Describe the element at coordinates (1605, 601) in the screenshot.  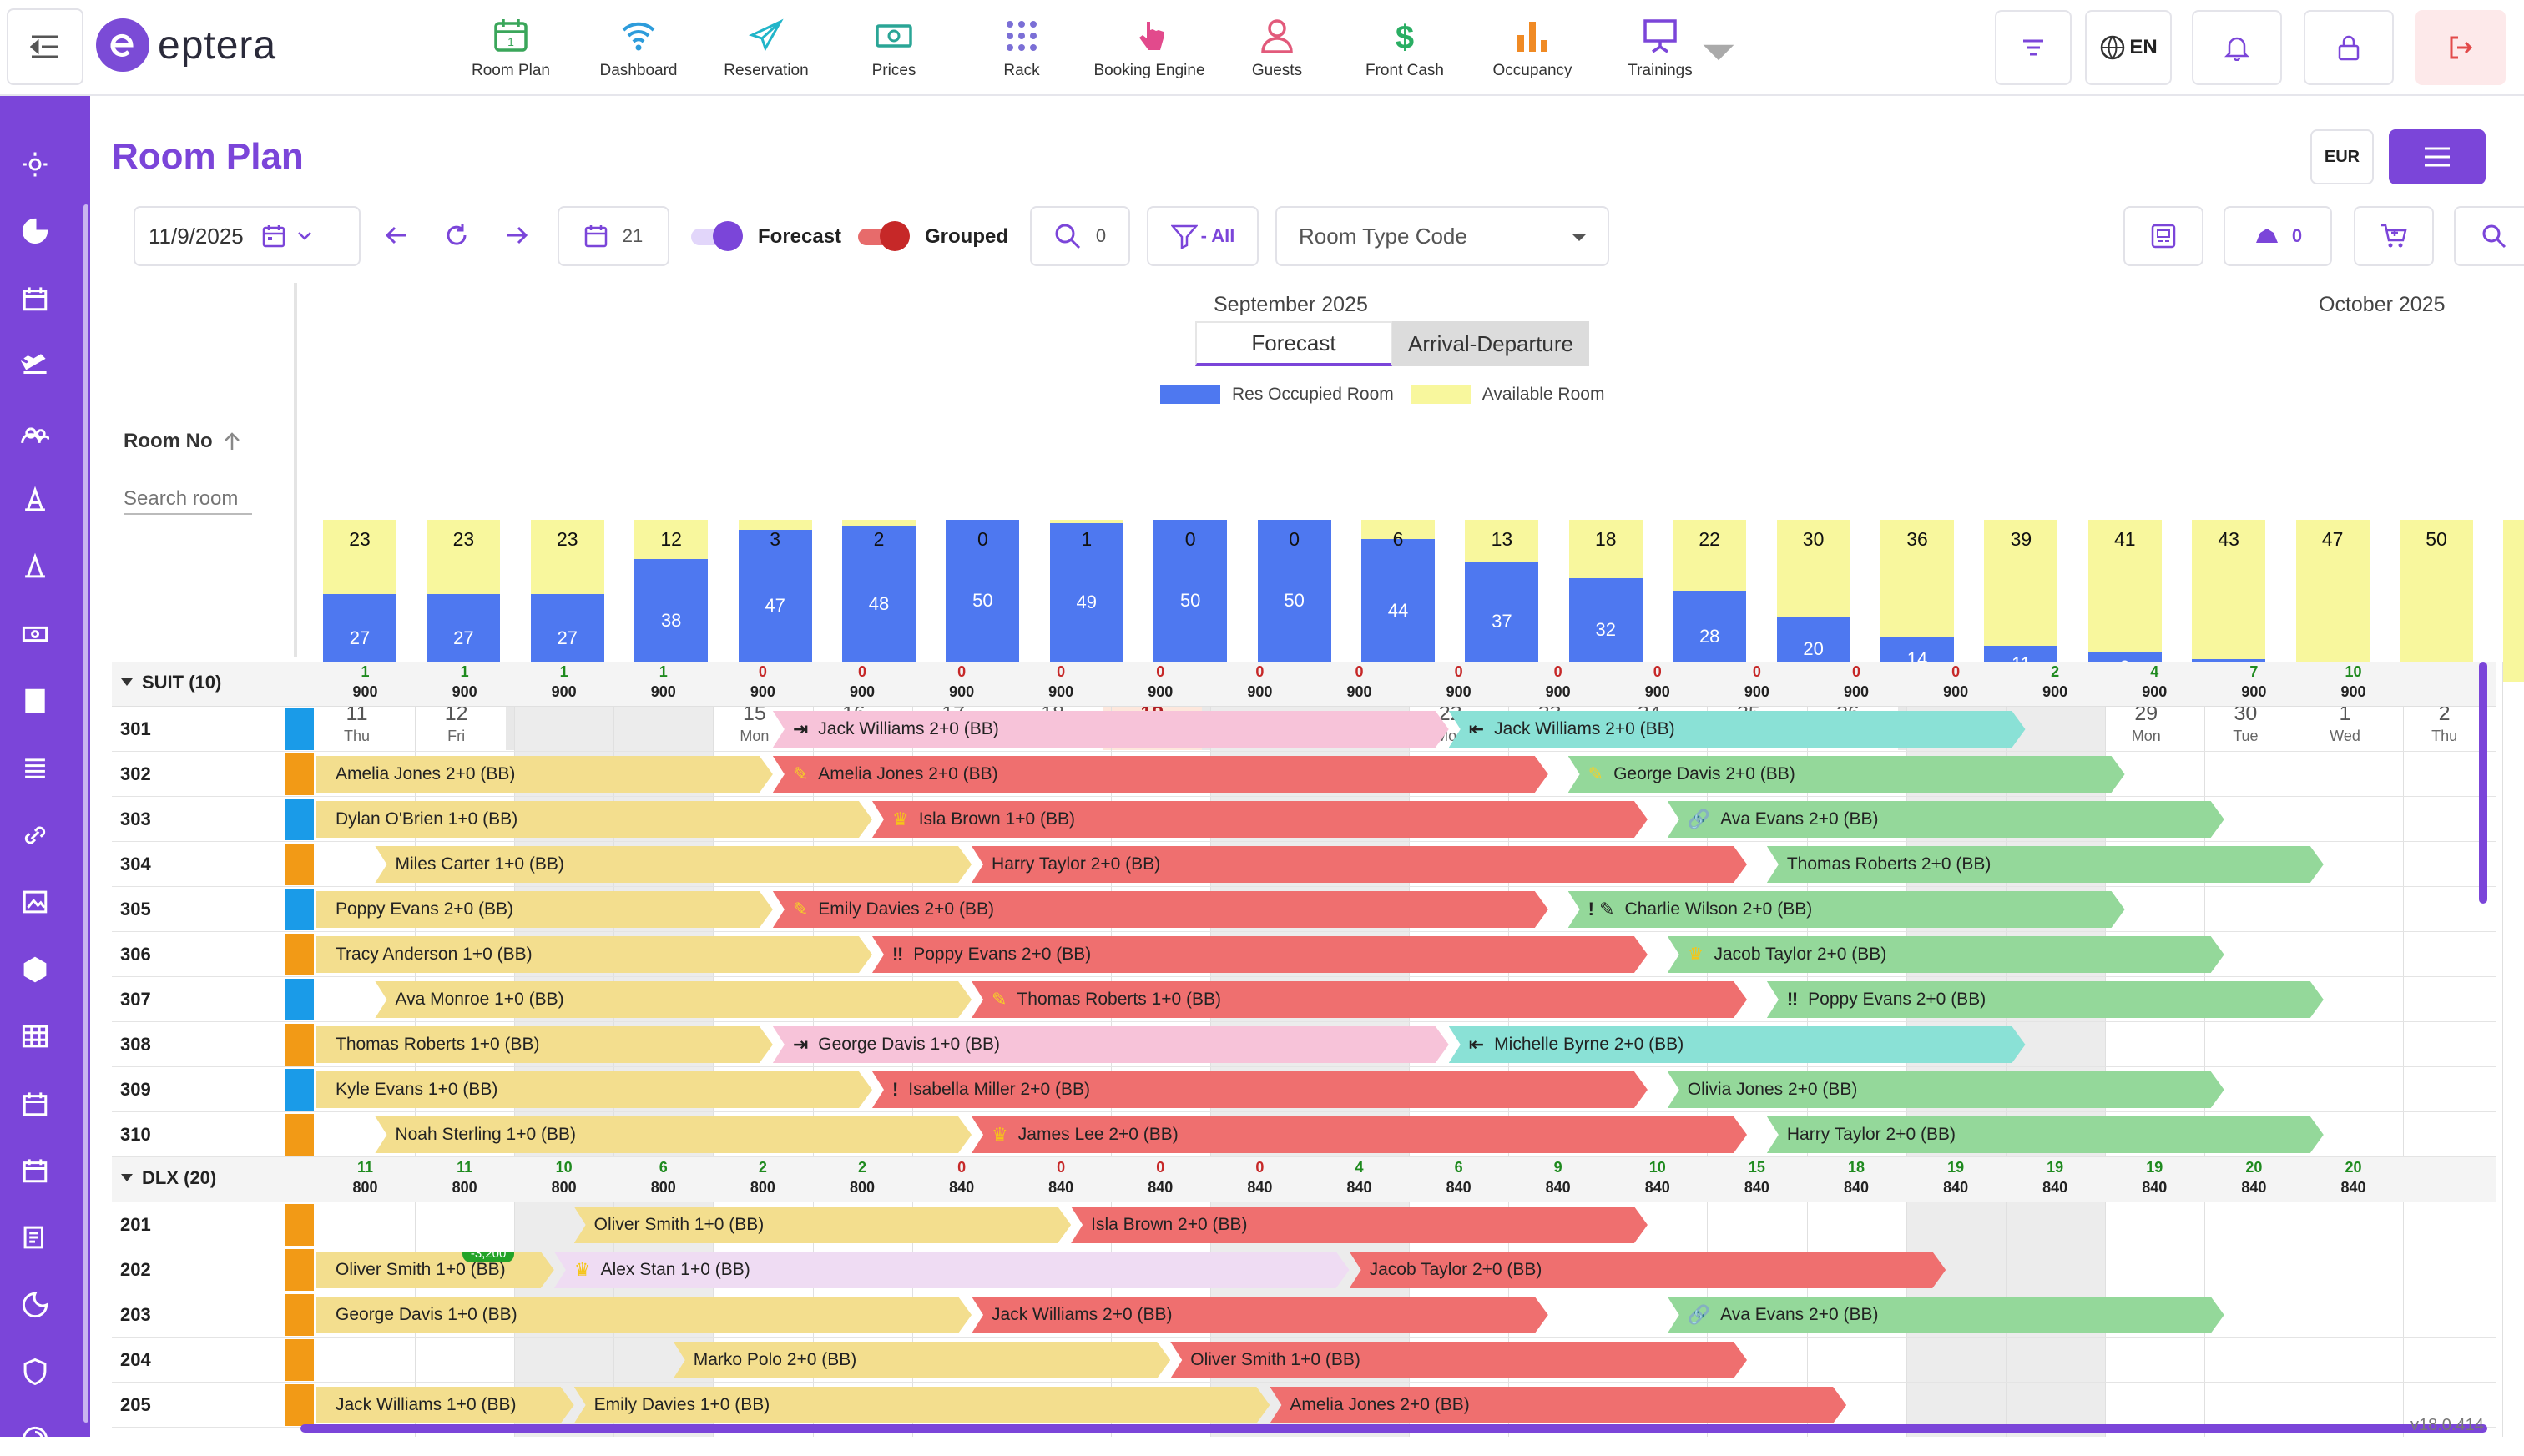
I see `forecast-bar: 18 32` at that location.